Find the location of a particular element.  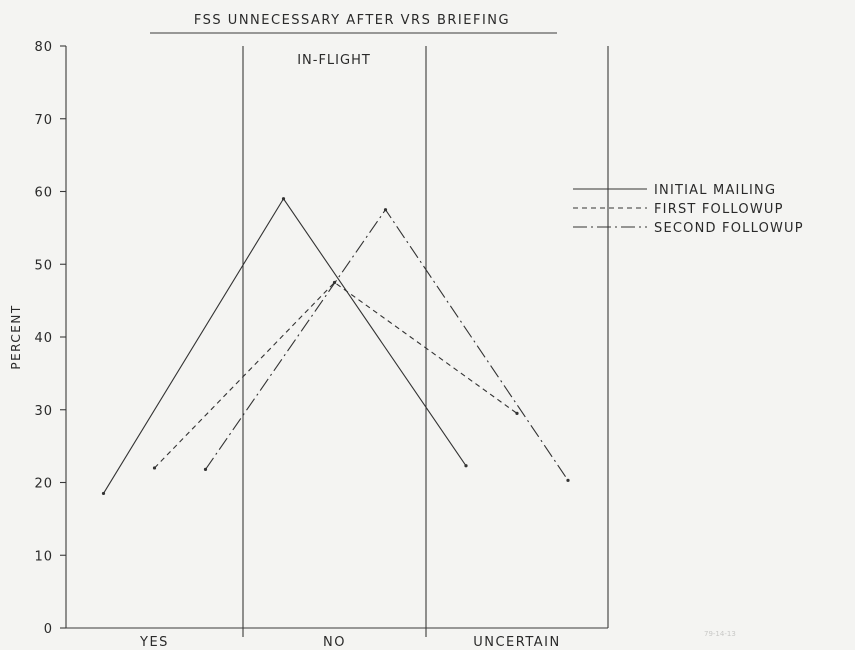

x-category-label: NO is located at coordinates (334, 642).